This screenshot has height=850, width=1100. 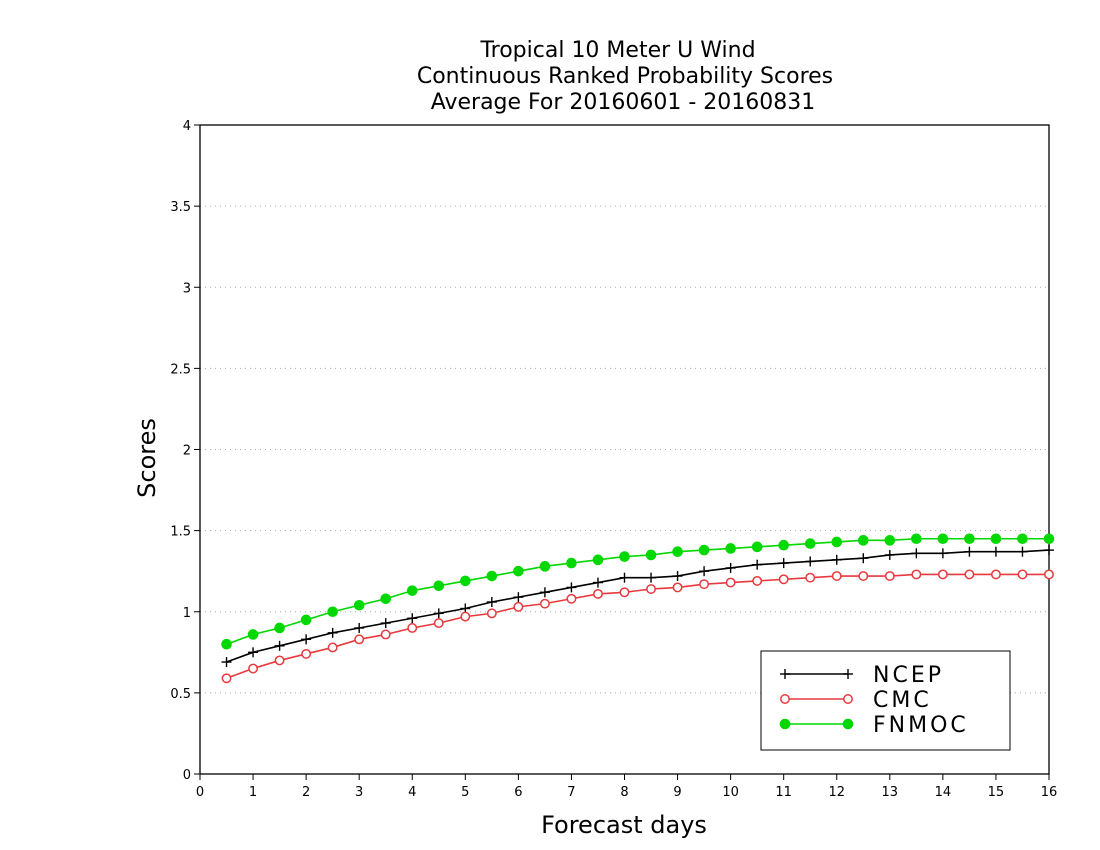 What do you see at coordinates (783, 792) in the screenshot?
I see `x-tick-label: 11` at bounding box center [783, 792].